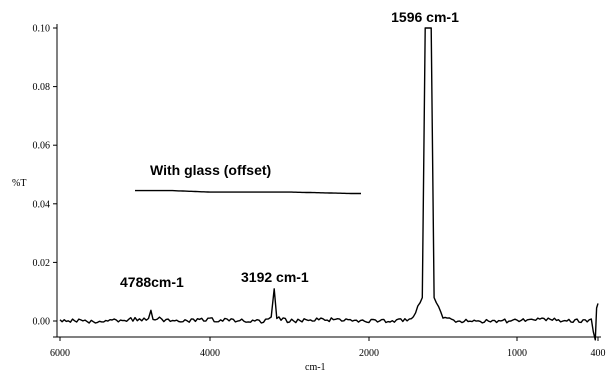 This screenshot has height=377, width=616. I want to click on x-tick-label: 400, so click(598, 353).